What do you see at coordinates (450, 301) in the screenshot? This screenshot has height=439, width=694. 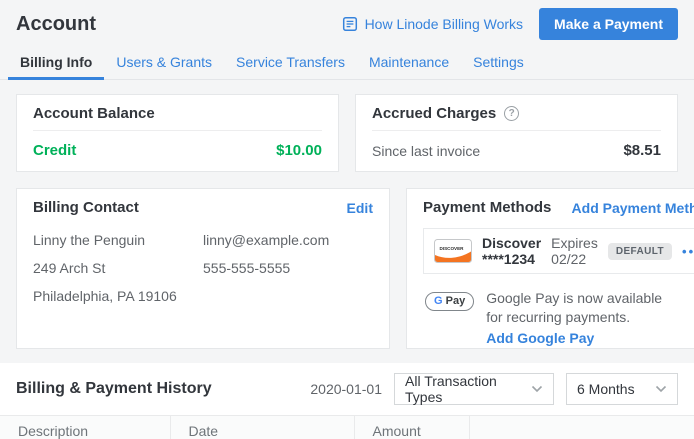 I see `google-pay-icon: G Pay` at bounding box center [450, 301].